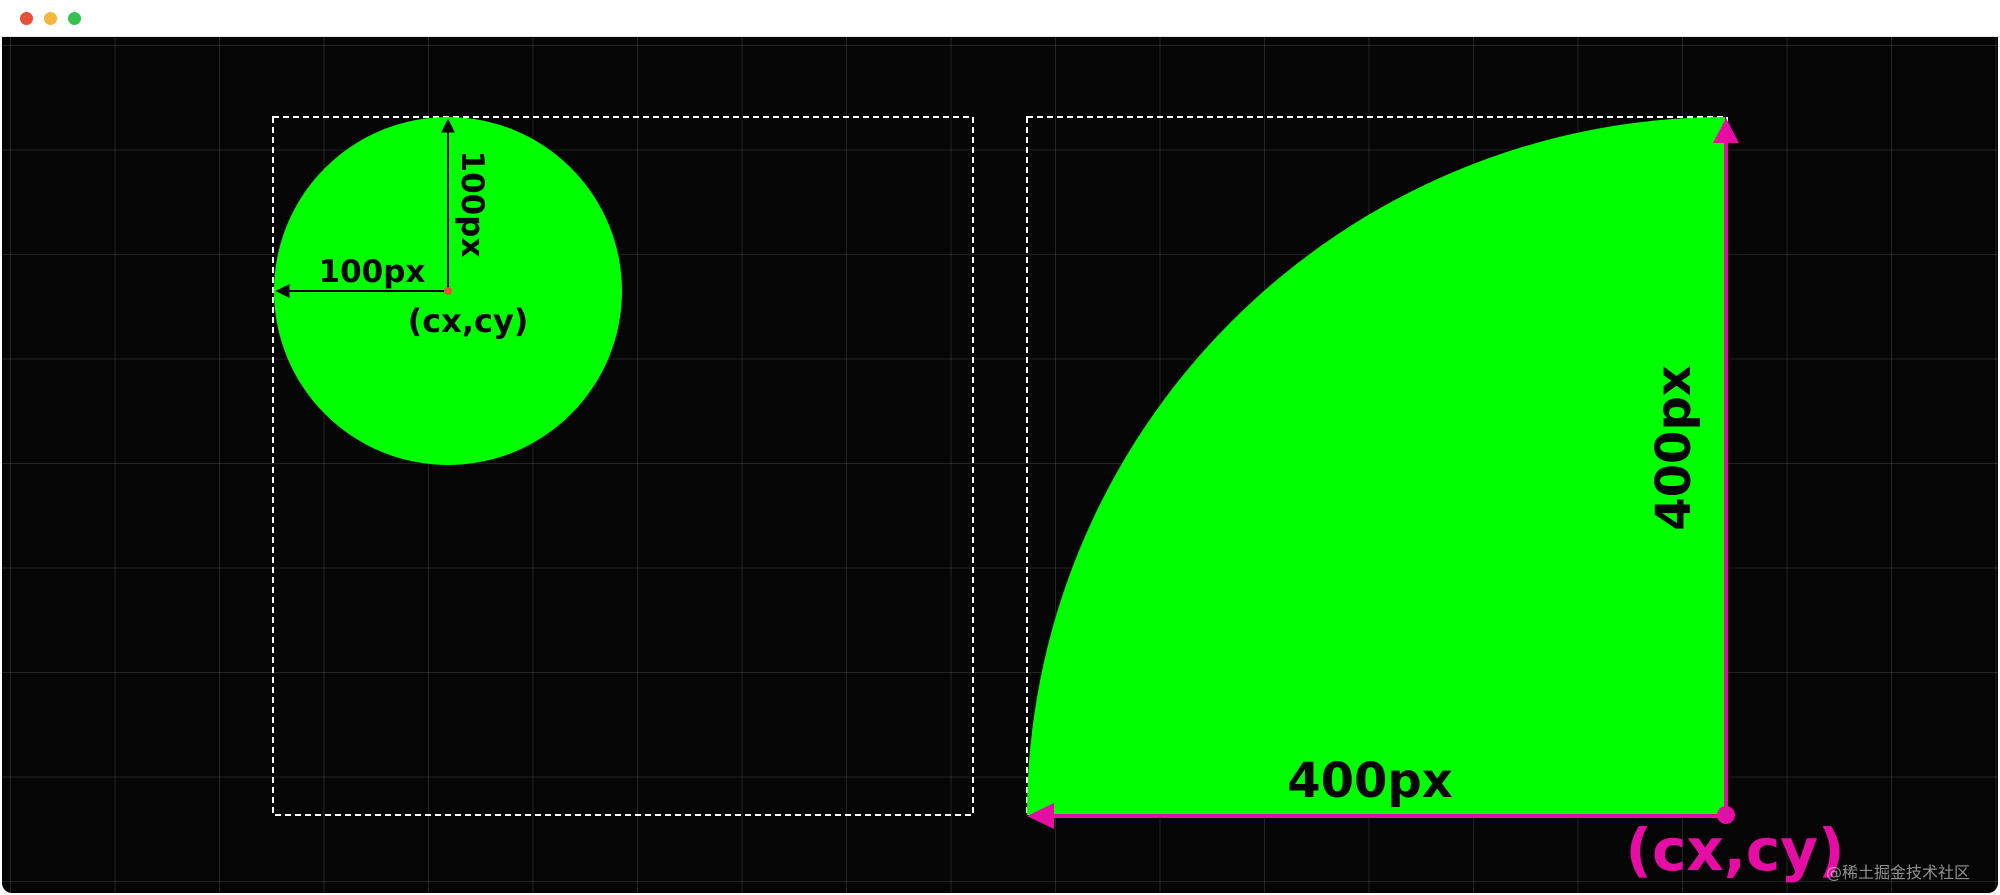 The height and width of the screenshot is (895, 2000). Describe the element at coordinates (1674, 448) in the screenshot. I see `right-vertical-radius-label: 400px` at that location.